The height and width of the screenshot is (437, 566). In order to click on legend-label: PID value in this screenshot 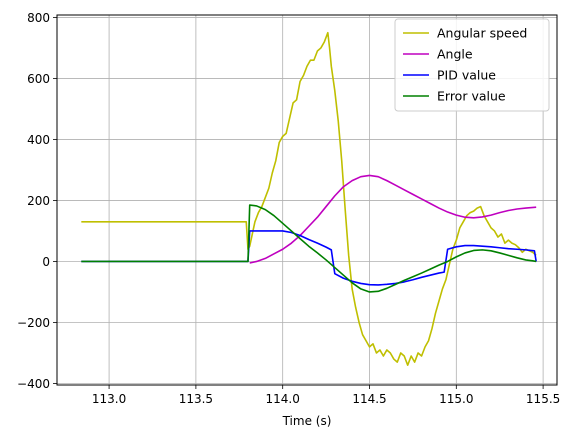, I will do `click(466, 75)`.